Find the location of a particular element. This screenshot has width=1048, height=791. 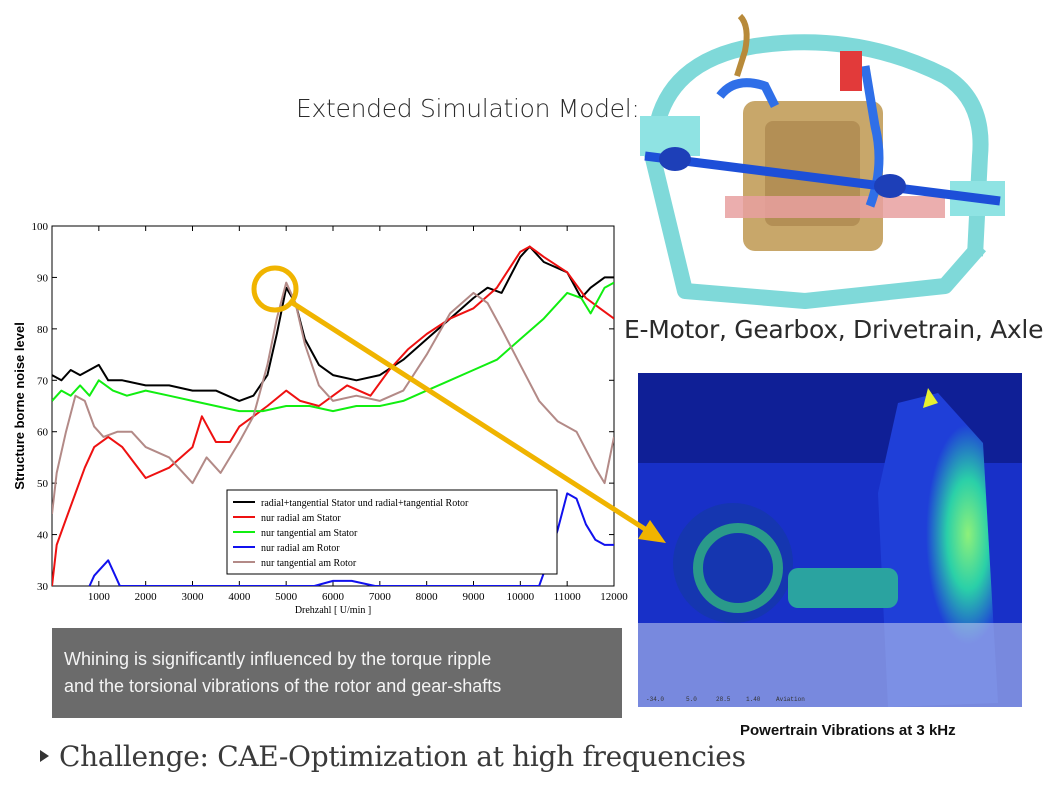

cv-joint-left-shape is located at coordinates (675, 159).